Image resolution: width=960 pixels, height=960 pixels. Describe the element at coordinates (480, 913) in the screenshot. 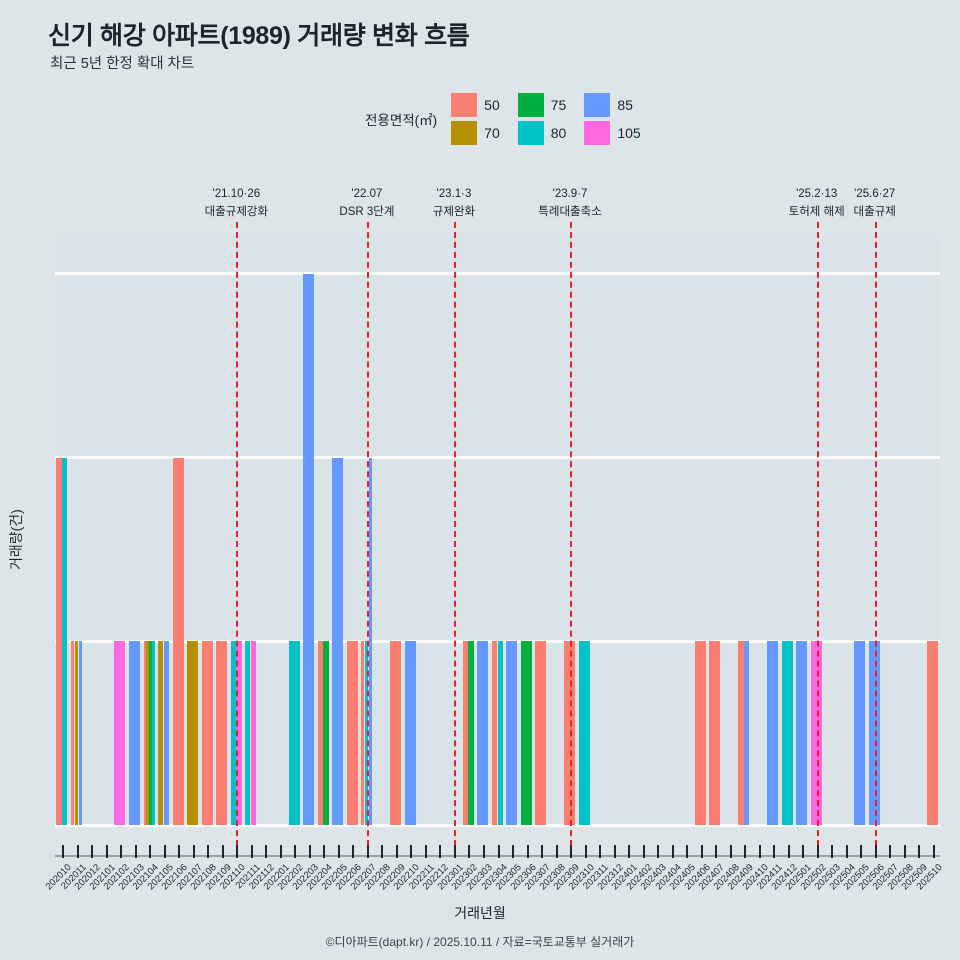

I see `x-axis-label: 거래년월` at that location.